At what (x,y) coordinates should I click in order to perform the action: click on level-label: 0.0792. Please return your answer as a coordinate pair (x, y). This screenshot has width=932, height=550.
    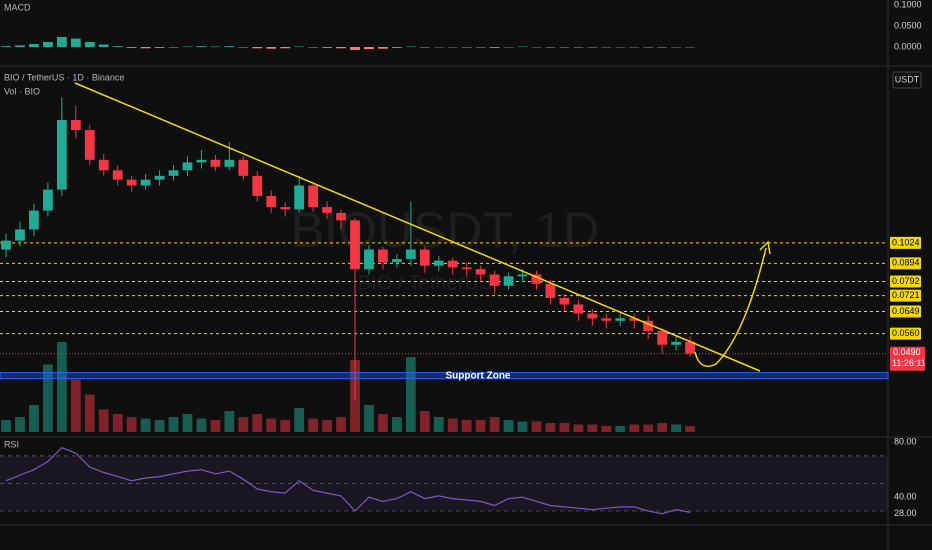
    Looking at the image, I should click on (906, 281).